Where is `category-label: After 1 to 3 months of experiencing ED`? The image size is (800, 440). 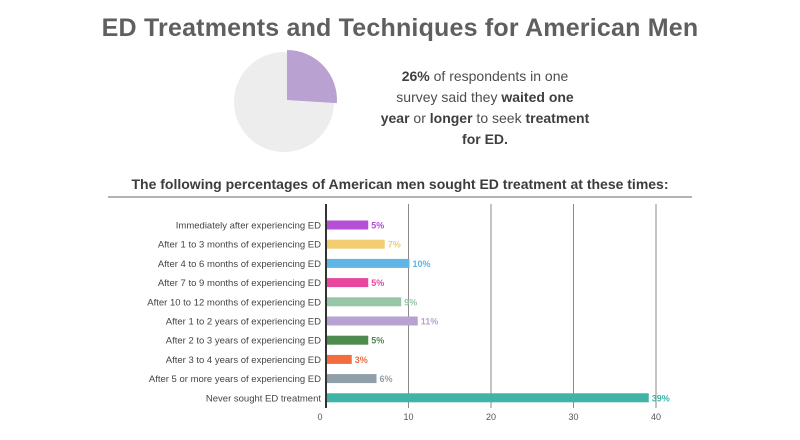 category-label: After 1 to 3 months of experiencing ED is located at coordinates (239, 245).